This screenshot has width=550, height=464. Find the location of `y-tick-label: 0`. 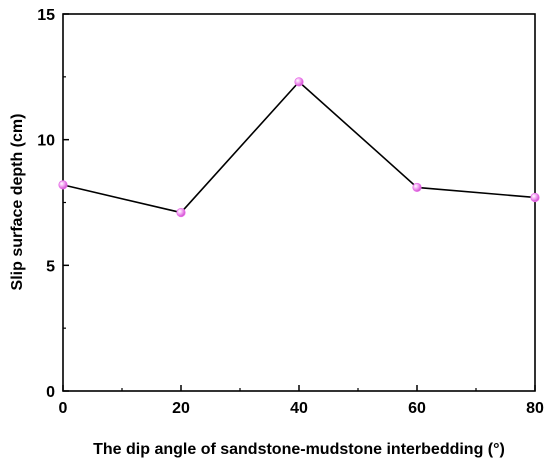

y-tick-label: 0 is located at coordinates (50, 392).